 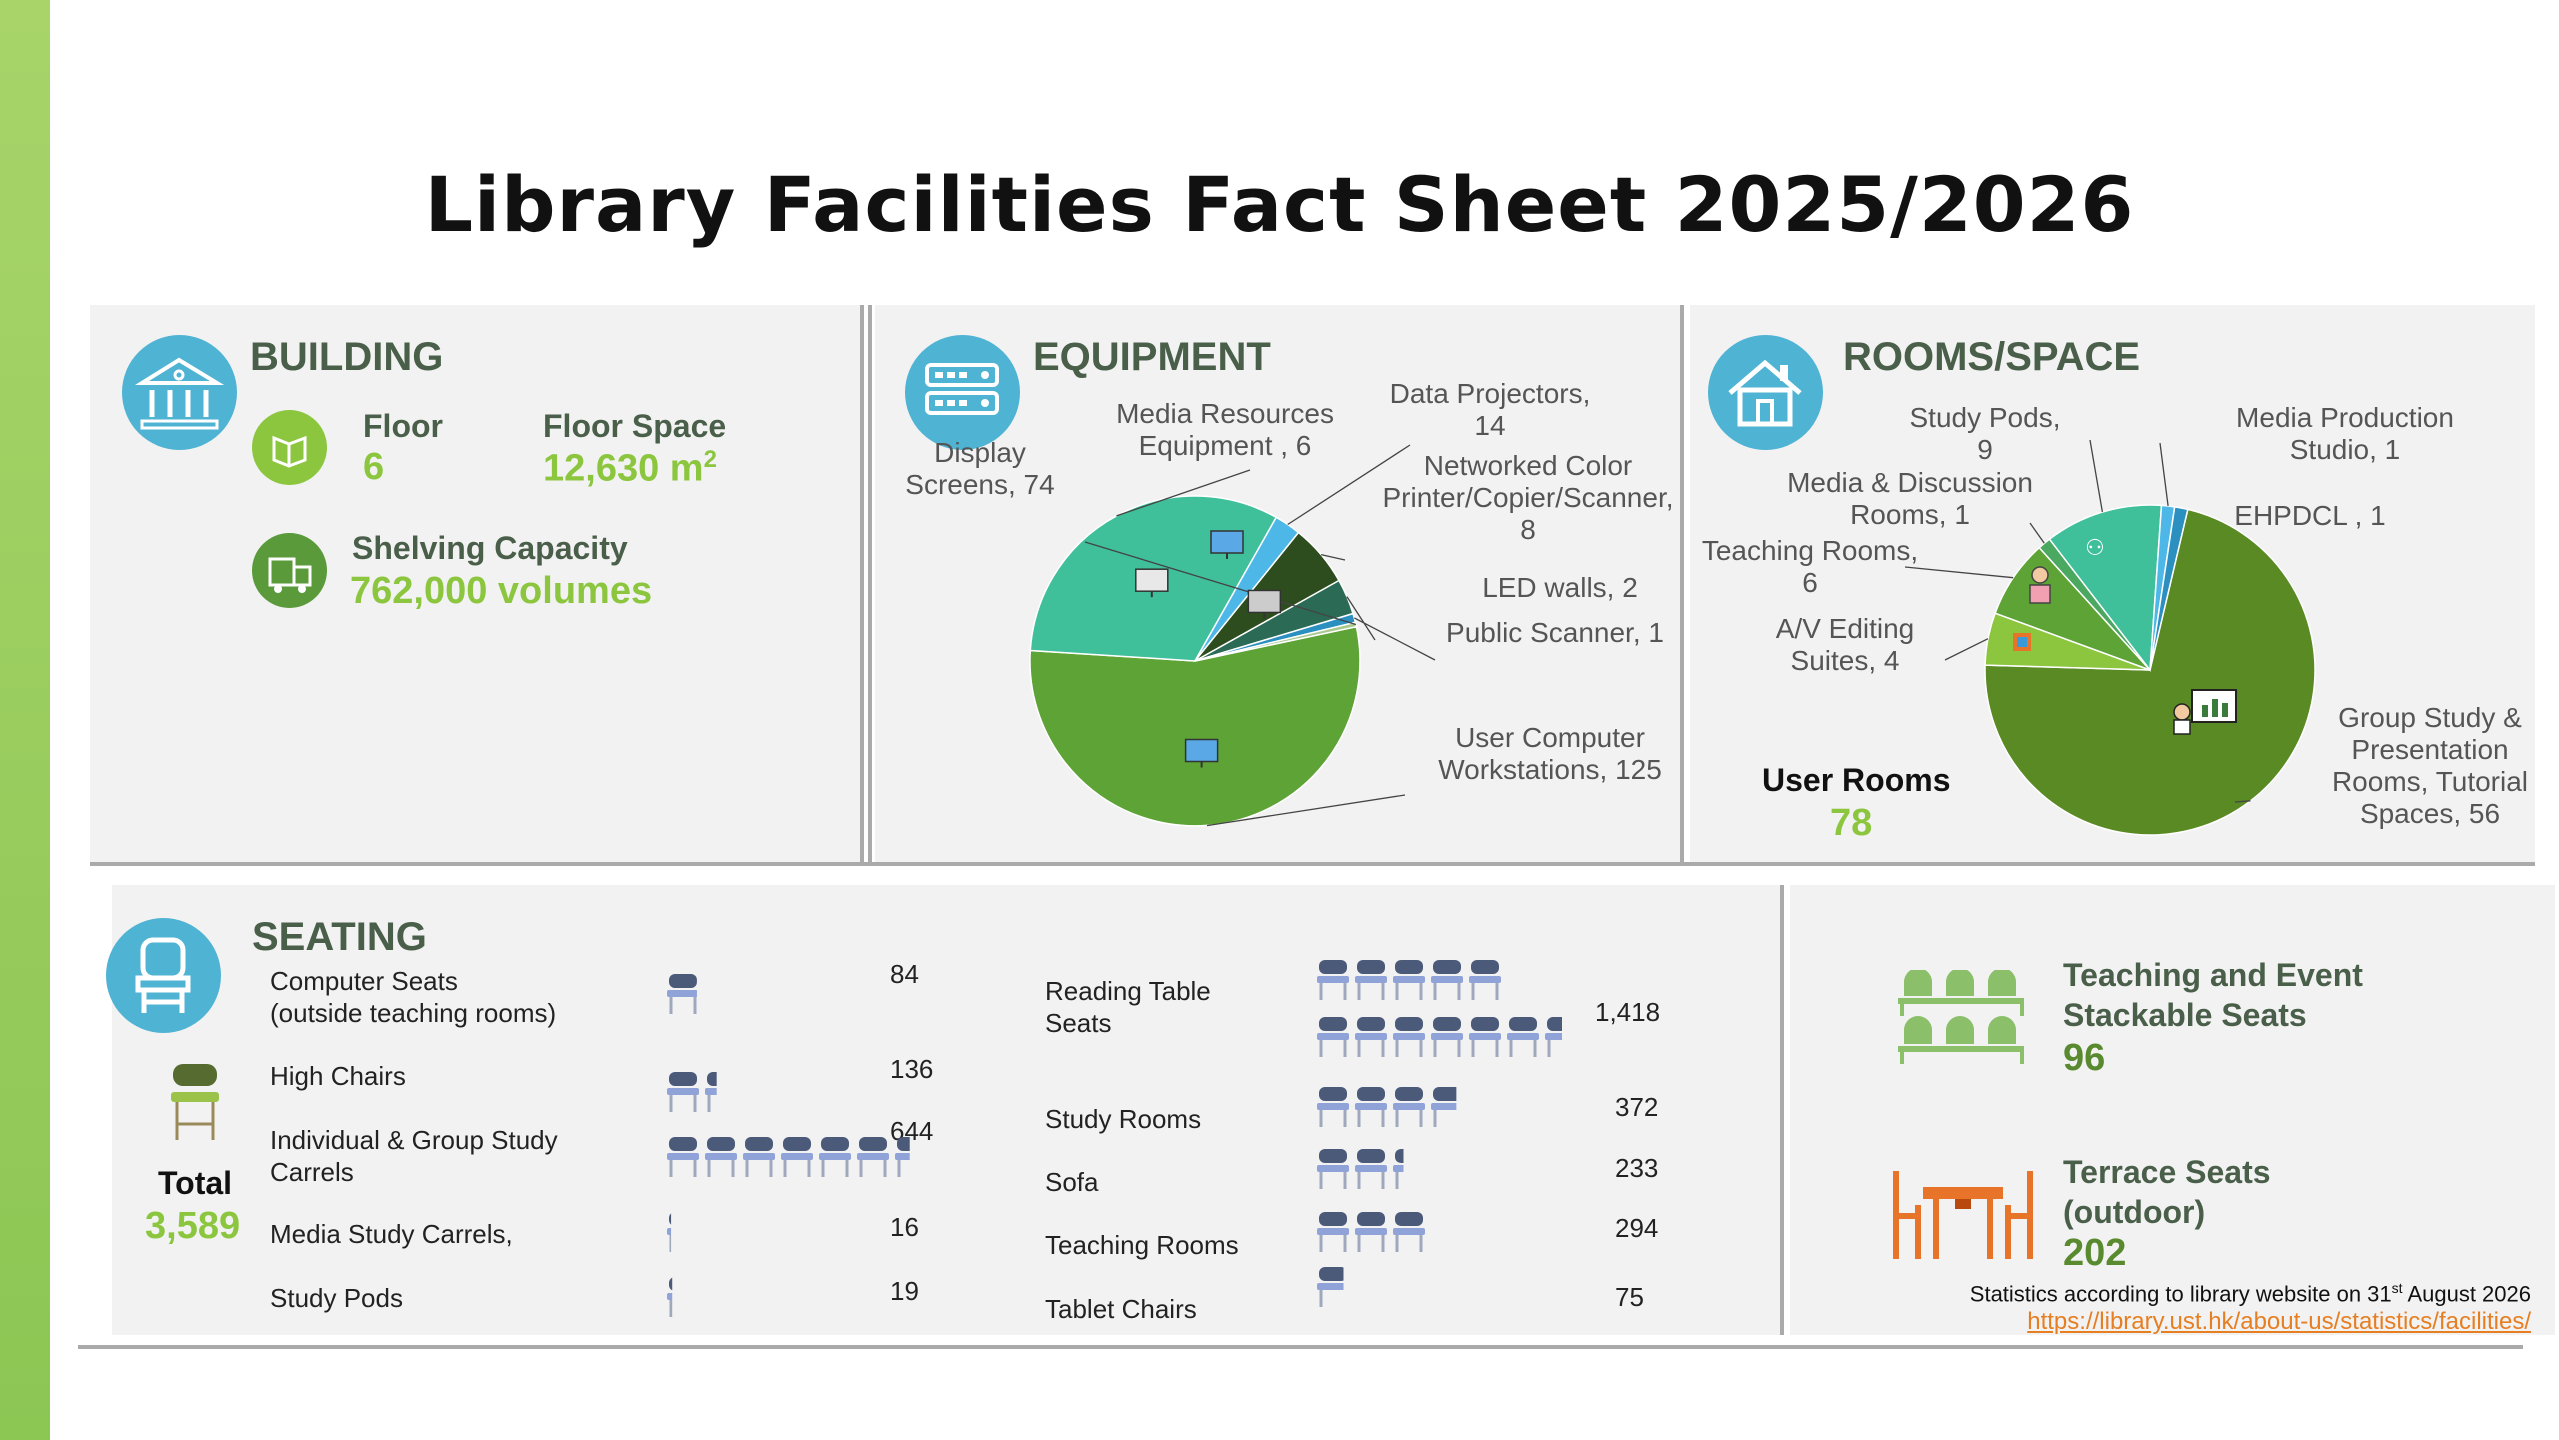 What do you see at coordinates (1856, 780) in the screenshot?
I see `user-rooms-label: User Rooms` at bounding box center [1856, 780].